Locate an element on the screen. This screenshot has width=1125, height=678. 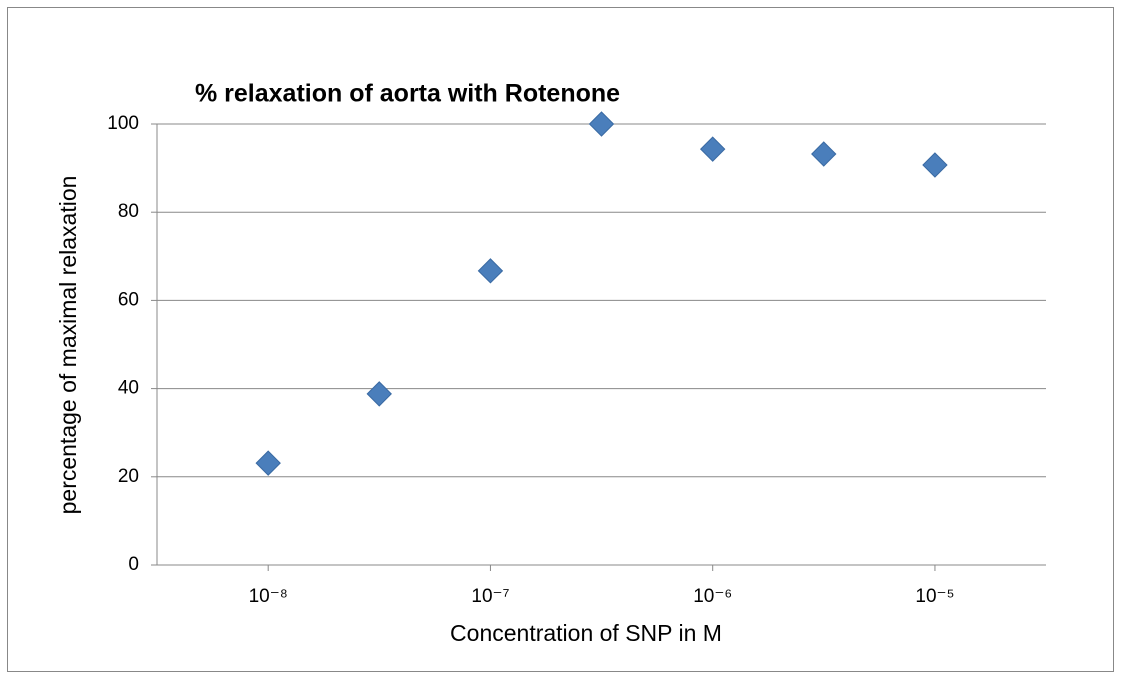
x-tick-label: 10⁻⁵ is located at coordinates (934, 596).